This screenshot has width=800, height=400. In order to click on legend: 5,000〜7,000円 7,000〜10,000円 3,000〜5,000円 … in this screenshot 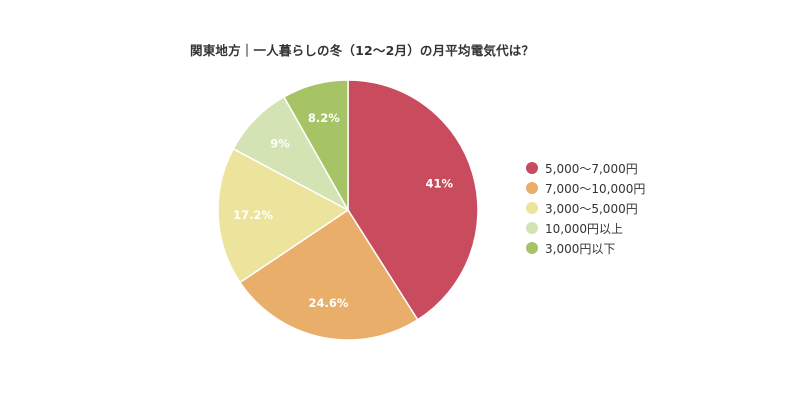, I will do `click(585, 208)`.